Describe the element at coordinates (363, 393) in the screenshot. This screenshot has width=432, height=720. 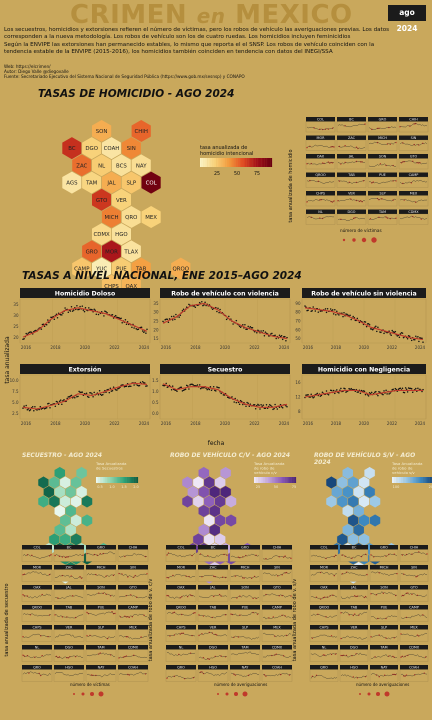
I see `panel-trend-line` at that location.